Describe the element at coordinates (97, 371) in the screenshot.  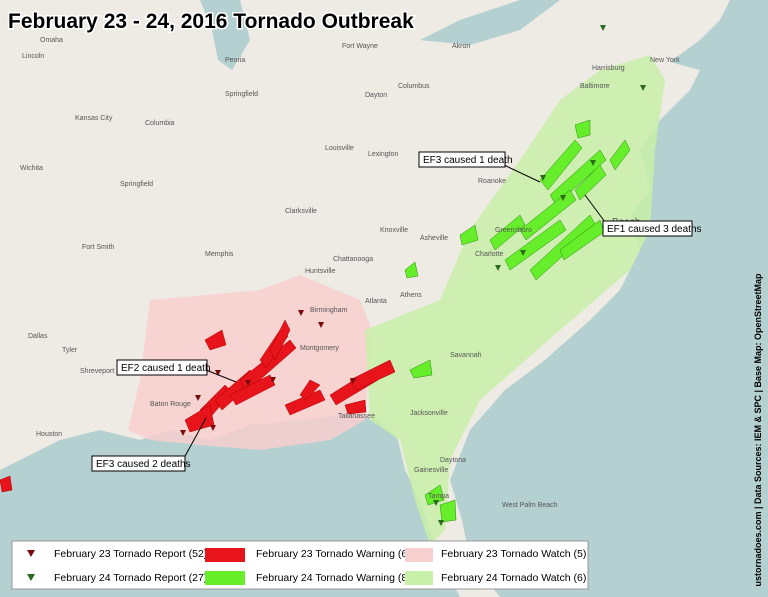
I see `city-label: Shreveport` at that location.